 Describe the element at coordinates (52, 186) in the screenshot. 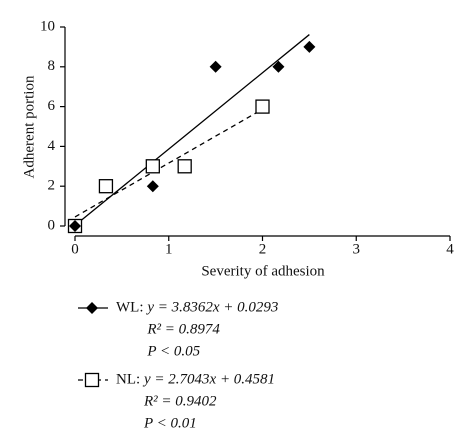

I see `y-tick-label: 2` at that location.